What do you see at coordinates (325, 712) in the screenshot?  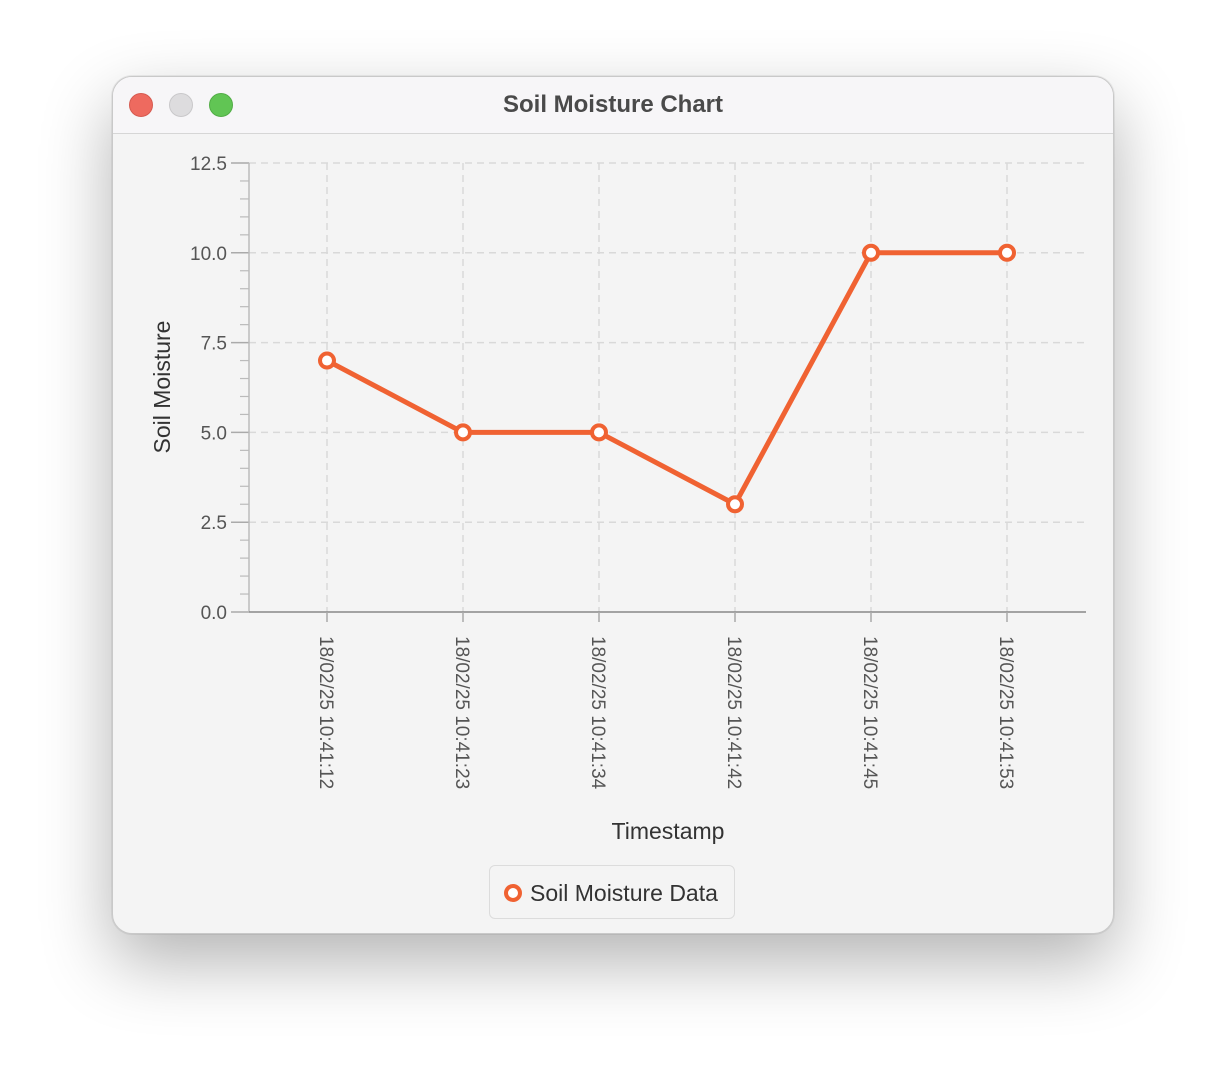 I see `x-tick-label: 18/02/25 10:41:12` at bounding box center [325, 712].